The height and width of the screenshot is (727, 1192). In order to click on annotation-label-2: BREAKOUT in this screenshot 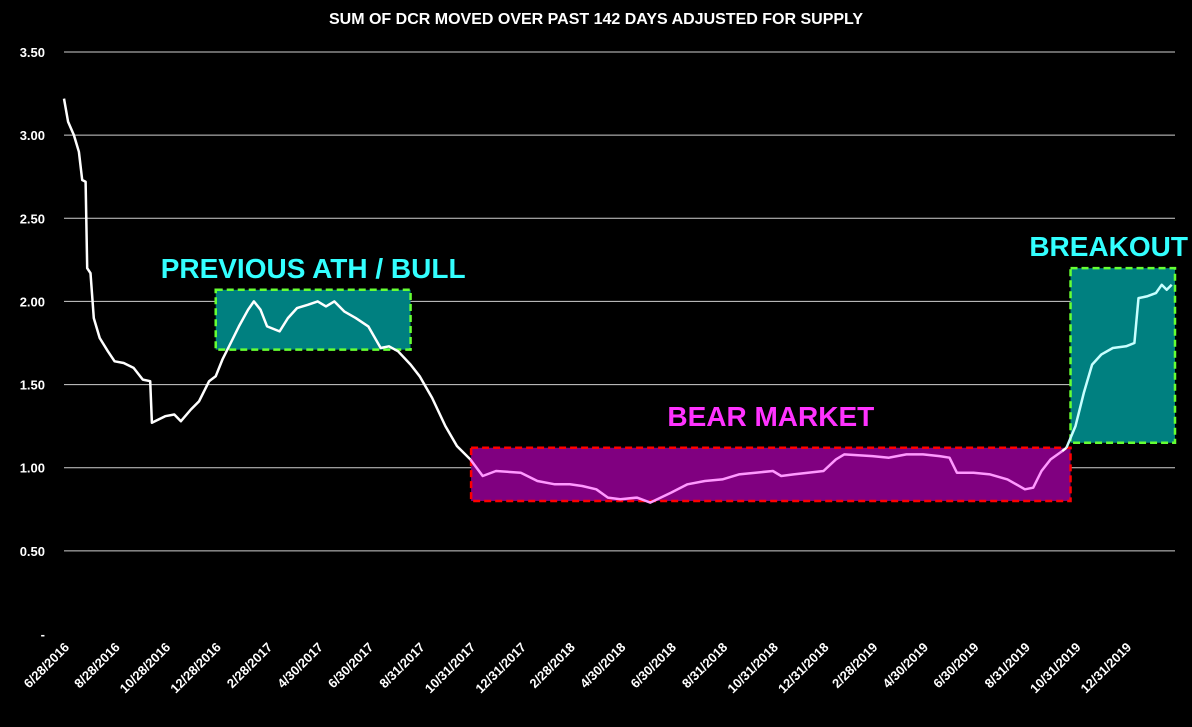, I will do `click(1108, 246)`.